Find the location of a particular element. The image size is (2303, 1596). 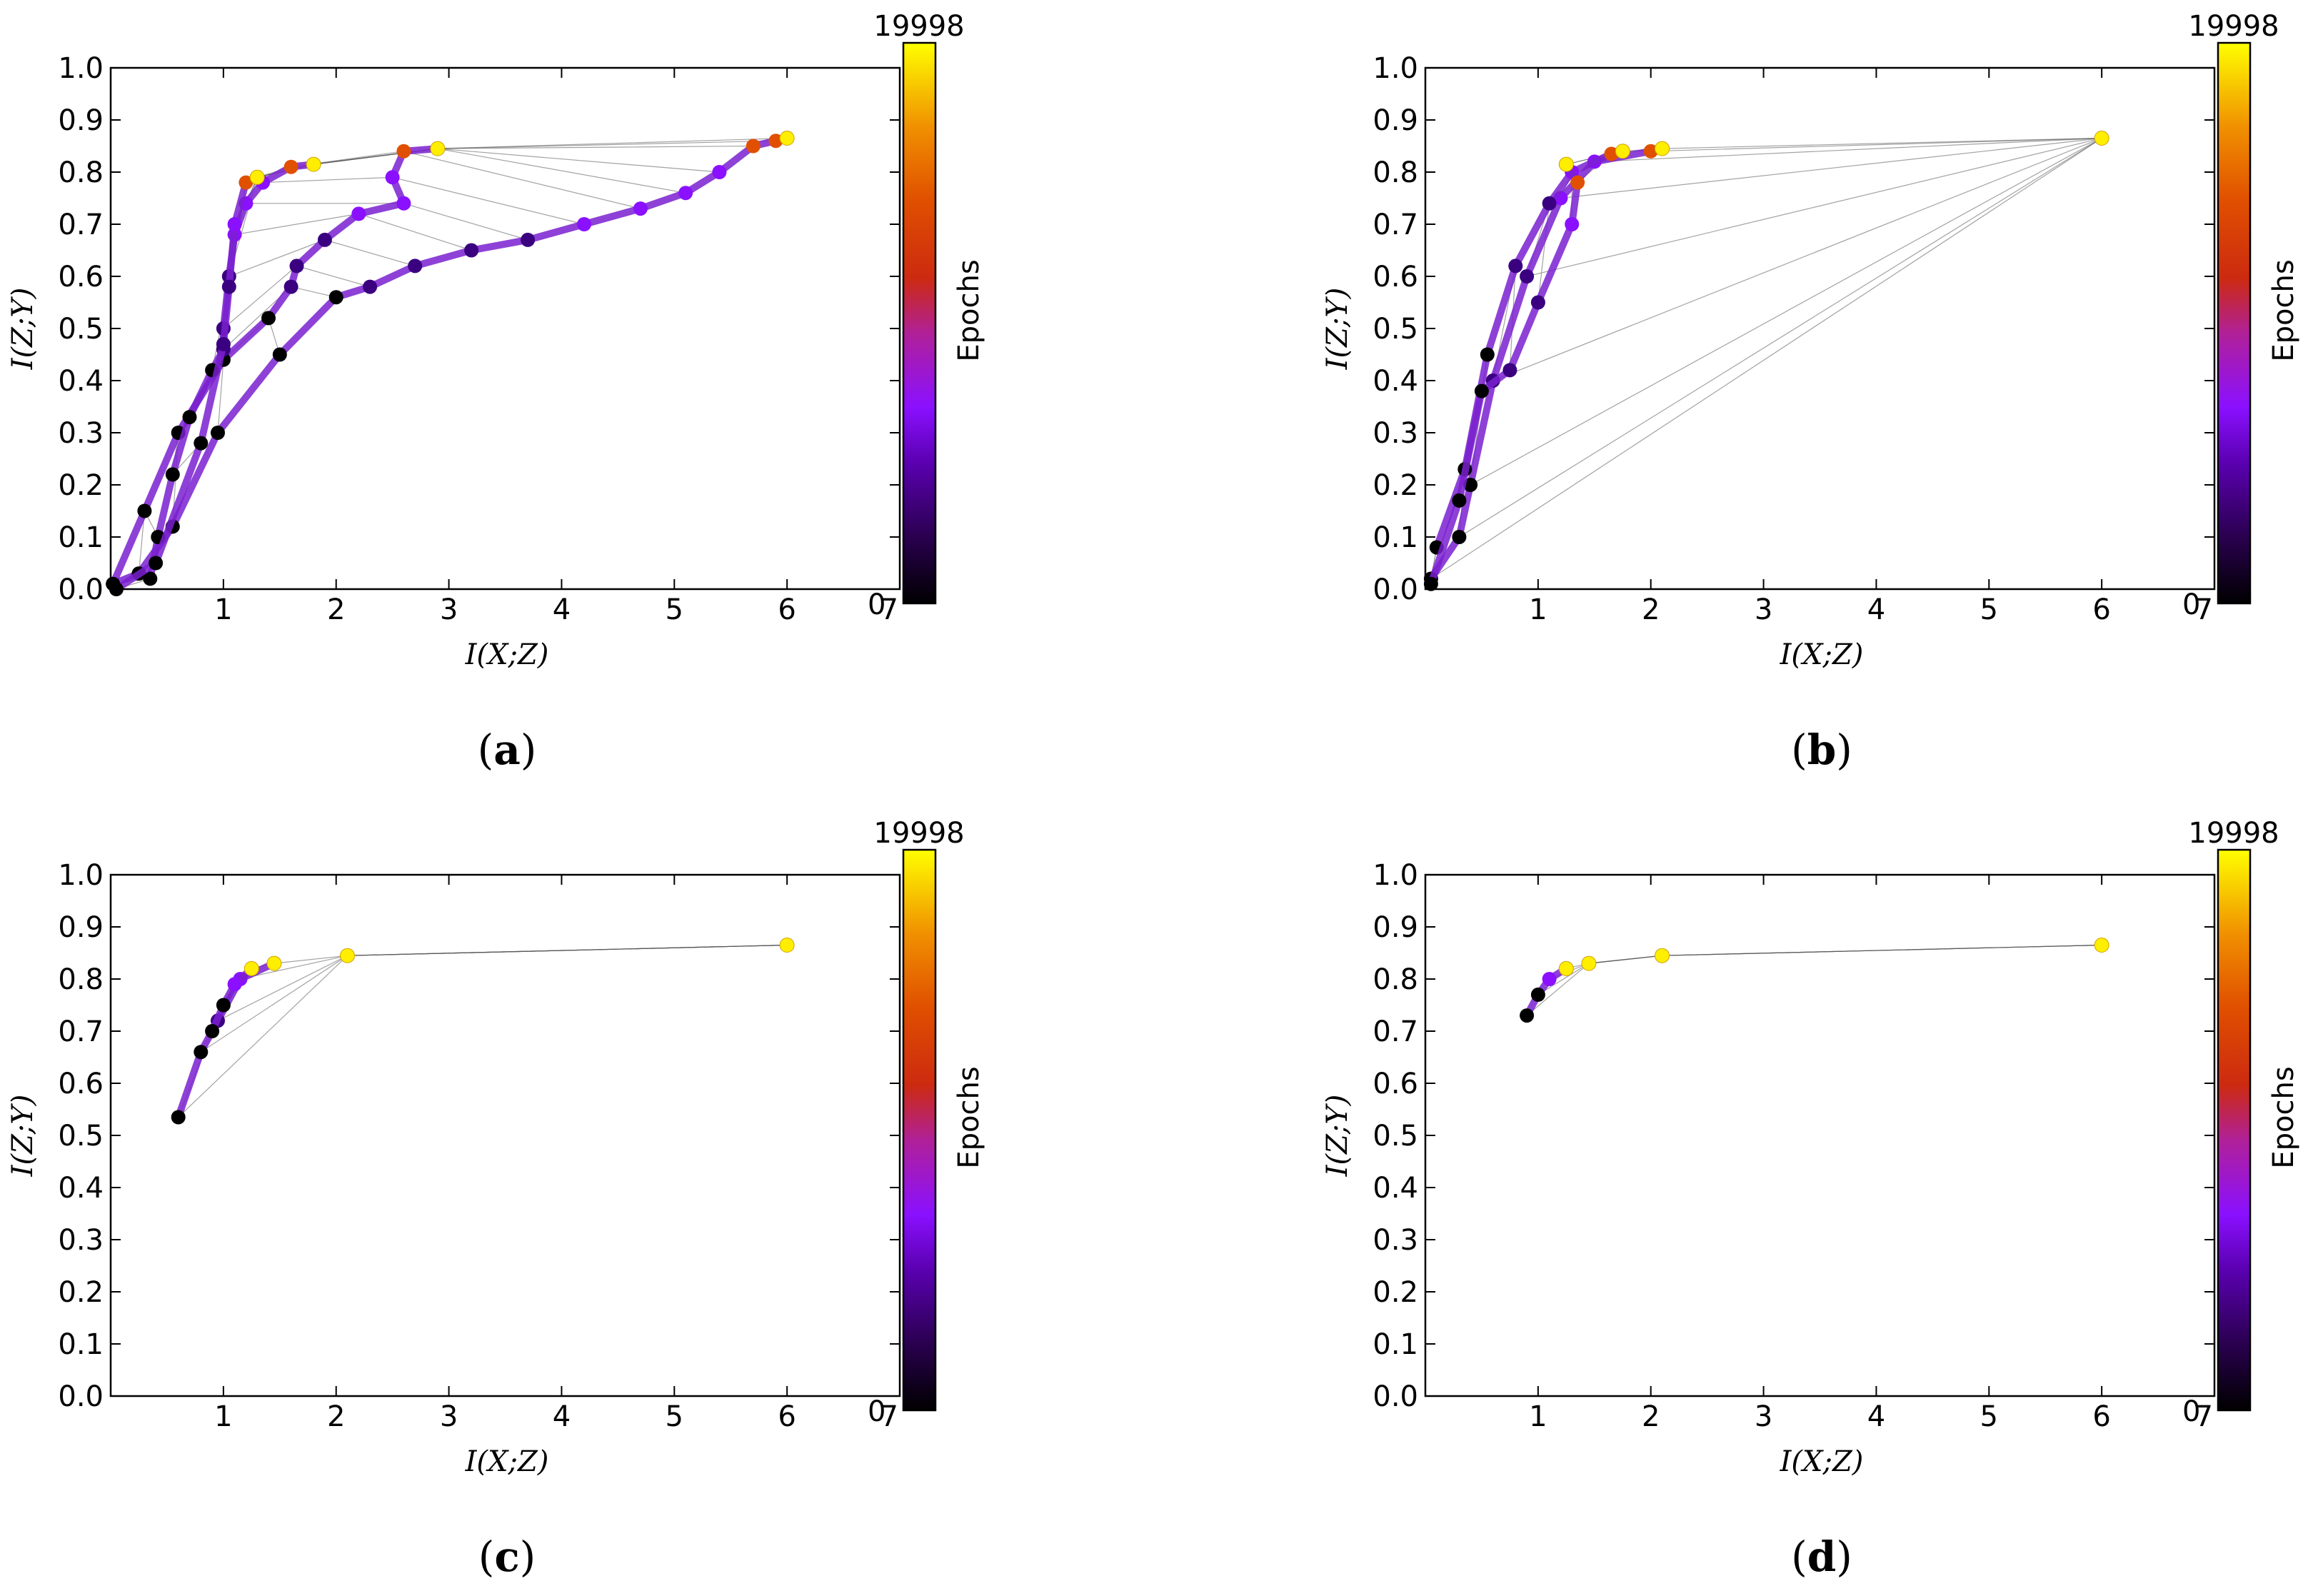

x-tick-label: 1 is located at coordinates (1538, 1416).